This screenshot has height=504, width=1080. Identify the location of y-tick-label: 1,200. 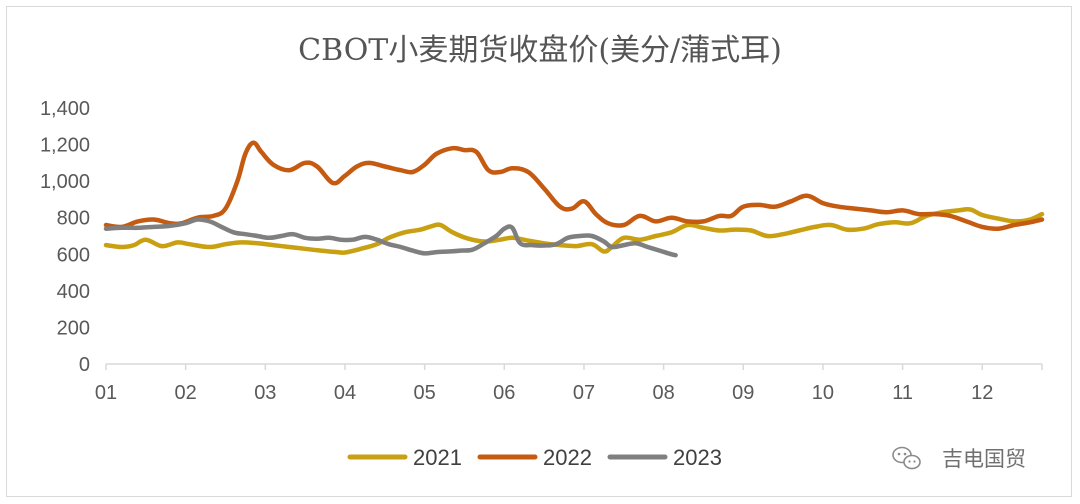
(65, 146).